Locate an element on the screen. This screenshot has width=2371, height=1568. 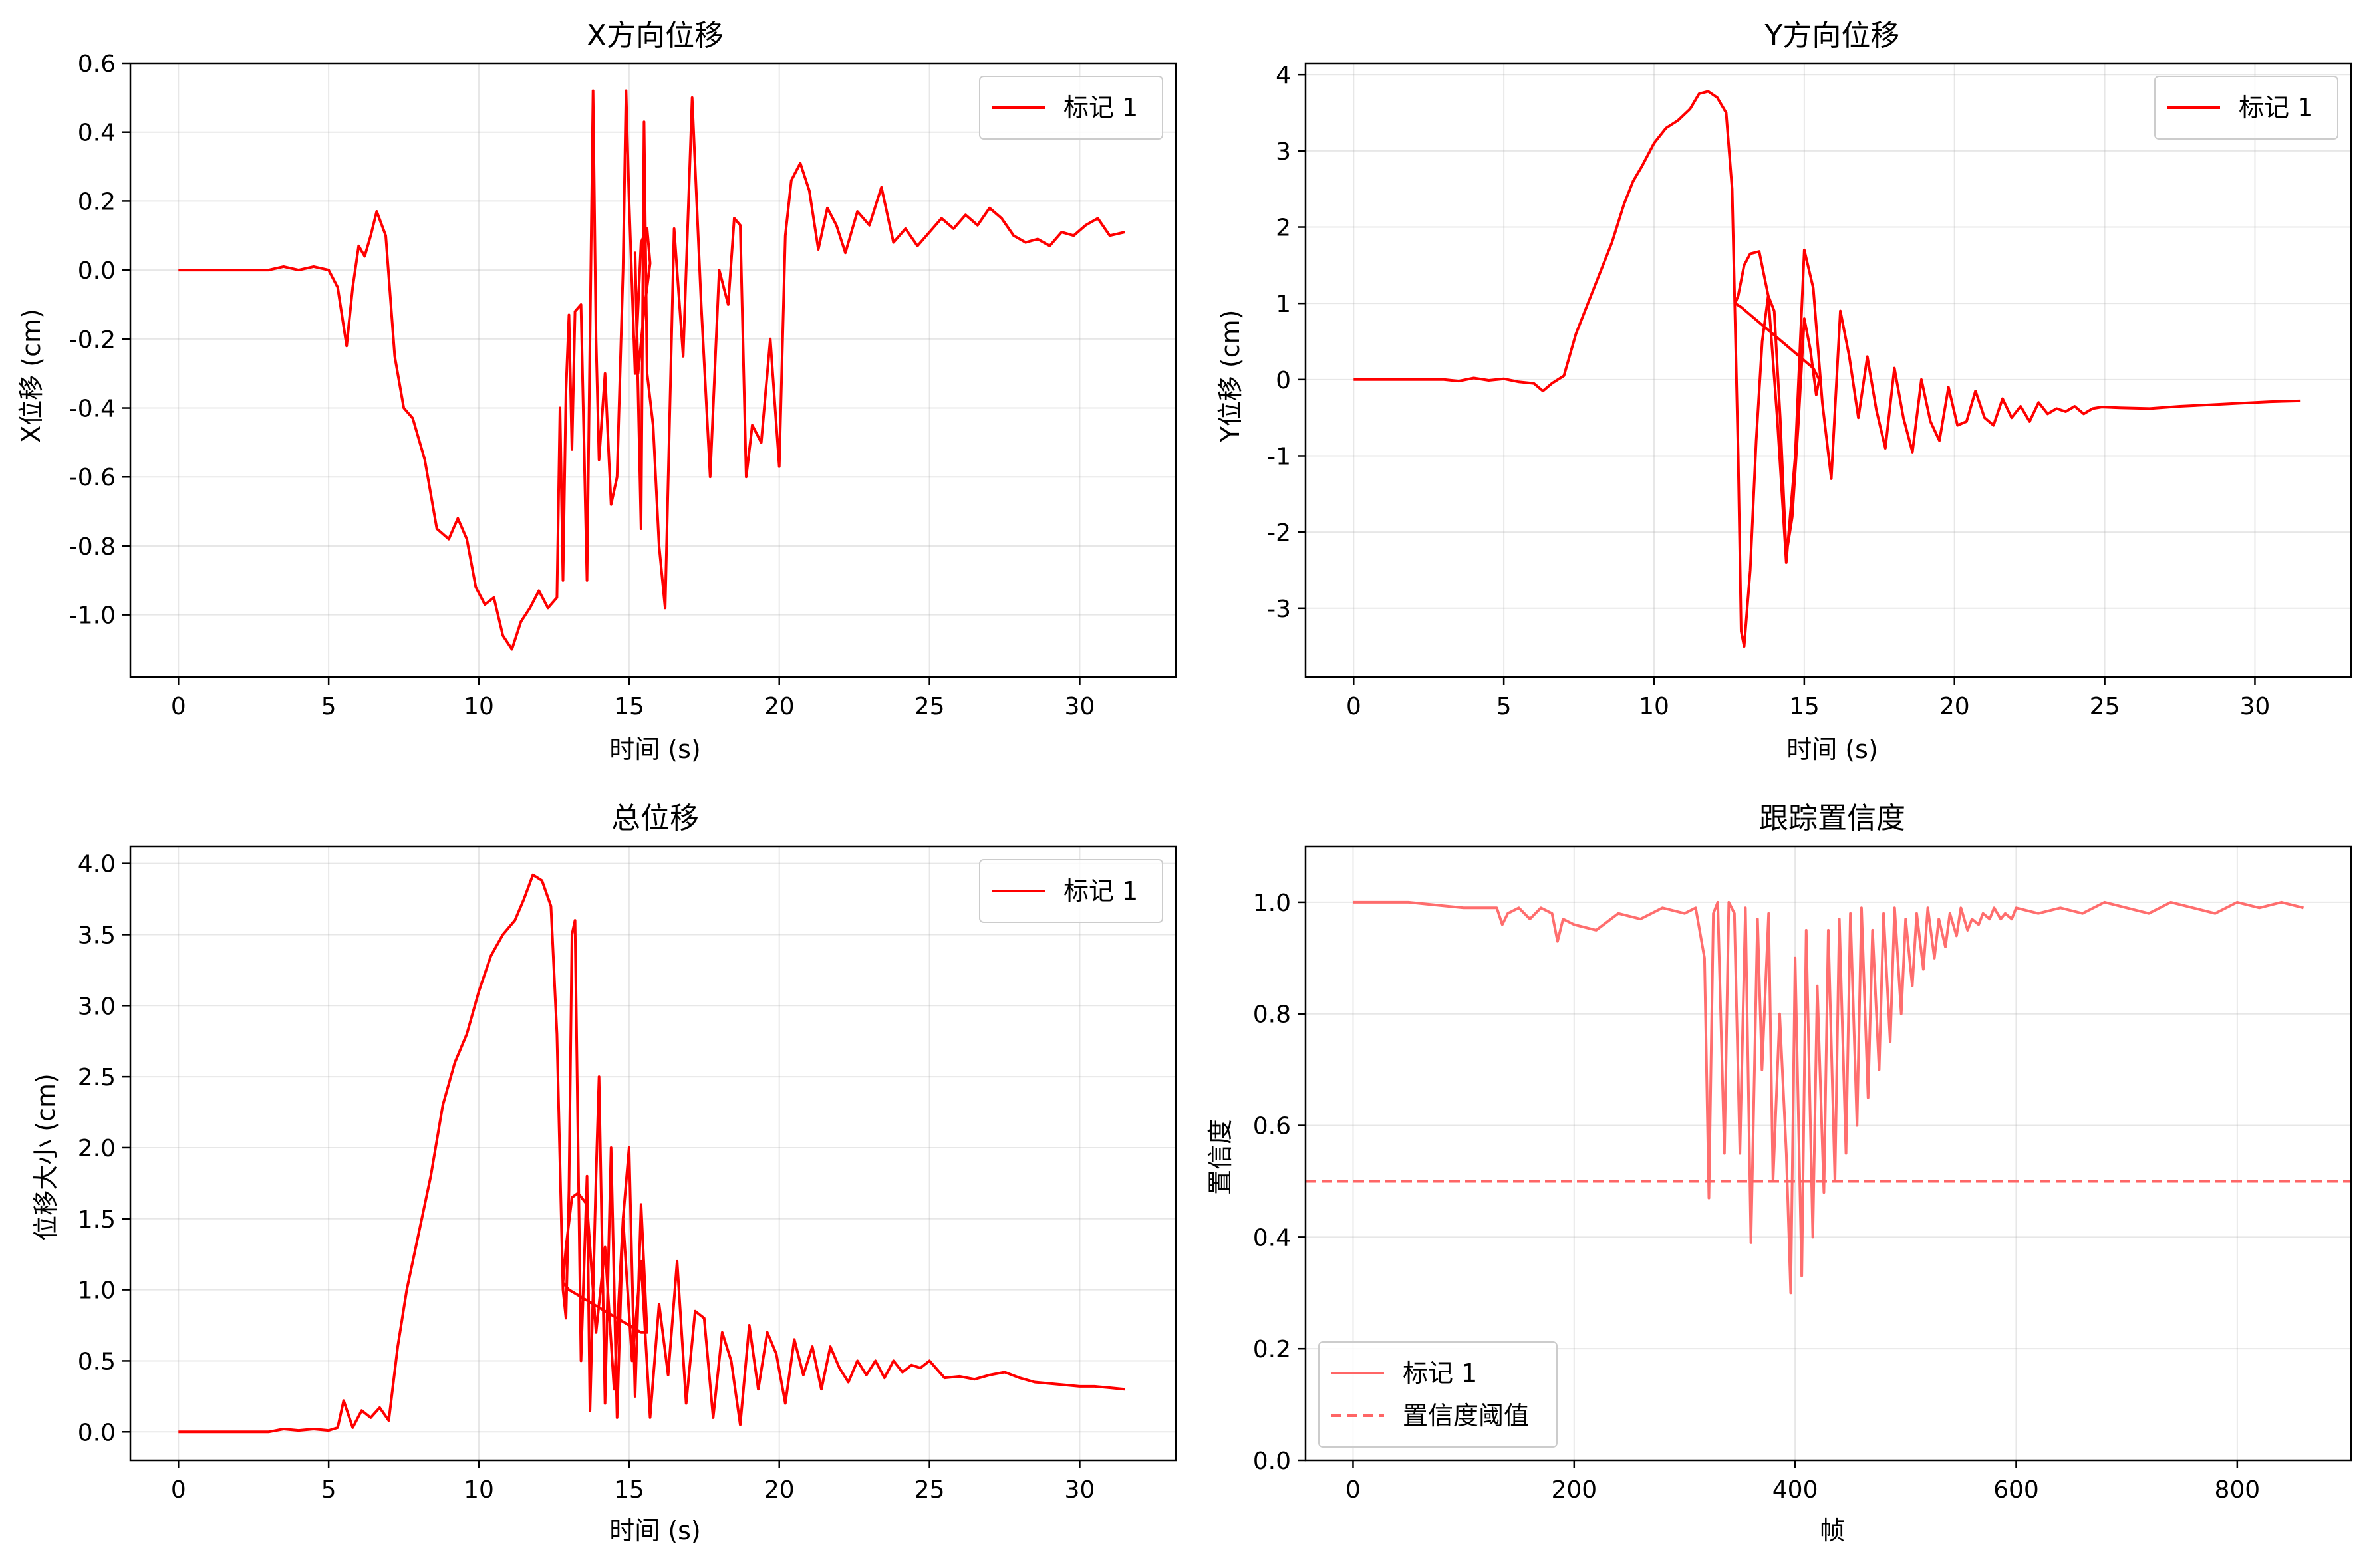
y-tick-label: 0.8 is located at coordinates (1272, 1015).